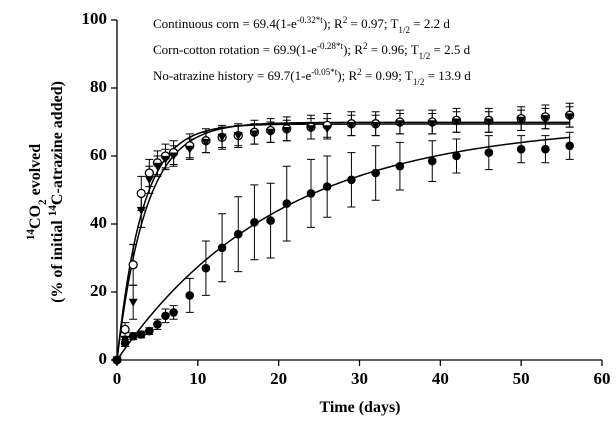 The height and width of the screenshot is (425, 616). Describe the element at coordinates (98, 86) in the screenshot. I see `y-tick-label: 80` at that location.